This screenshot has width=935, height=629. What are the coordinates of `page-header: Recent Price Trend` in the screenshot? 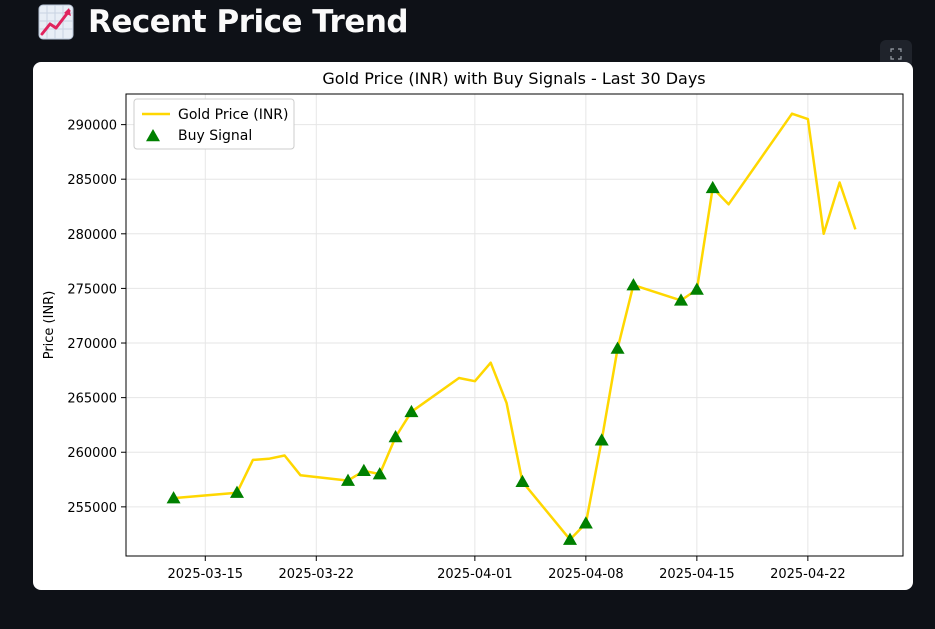 It's located at (223, 22).